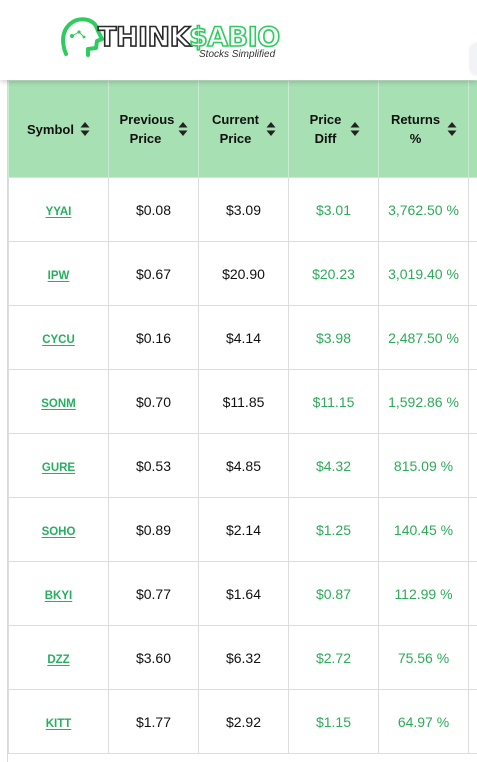  I want to click on table-cell: $1.77, so click(153, 721).